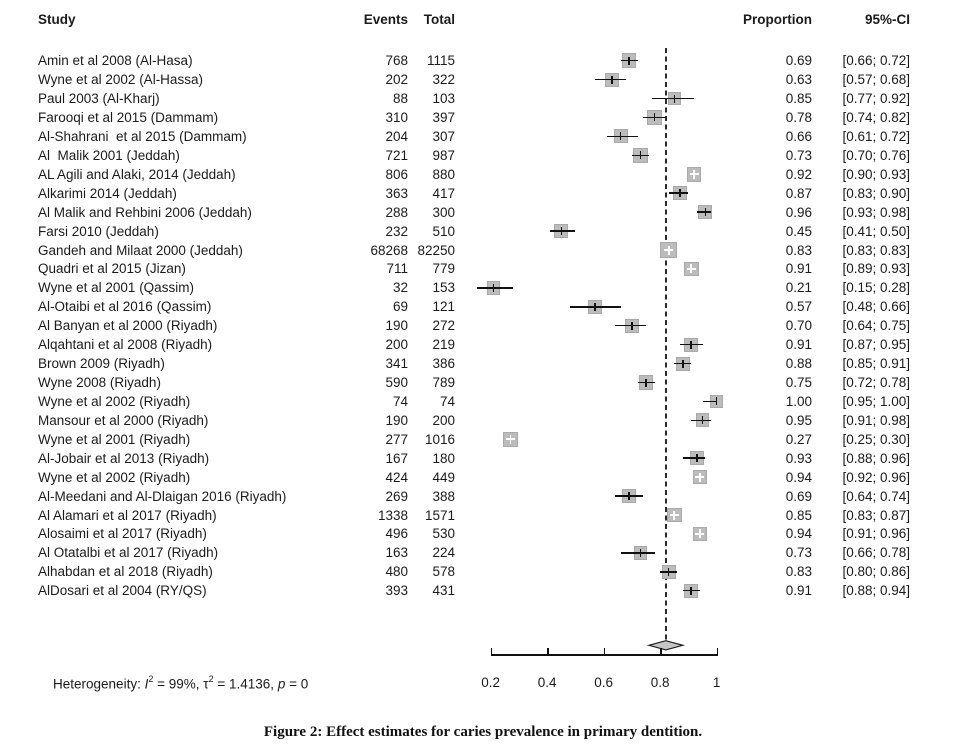 This screenshot has width=966, height=751. Describe the element at coordinates (396, 117) in the screenshot. I see `events-value: 310` at that location.